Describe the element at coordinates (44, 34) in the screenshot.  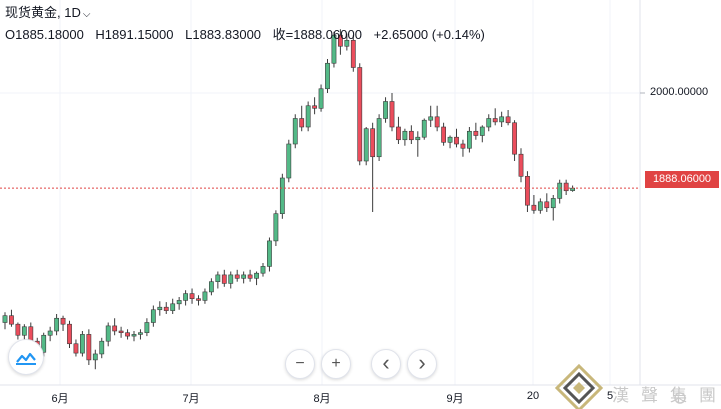
I see `open-value: O1885.18000` at that location.